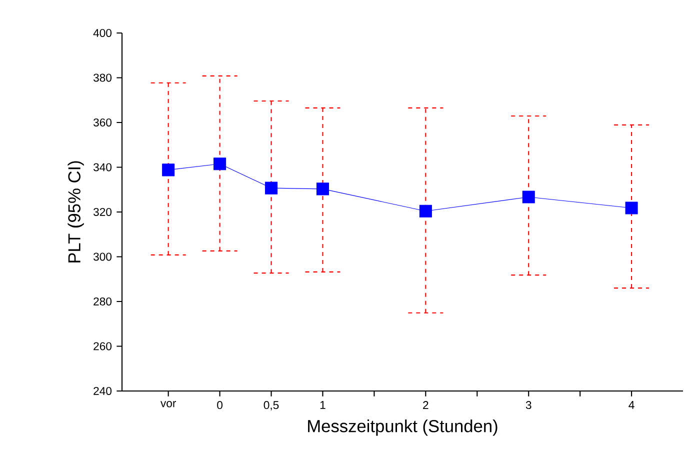 The height and width of the screenshot is (466, 691). I want to click on y-tick-label: 260, so click(103, 346).